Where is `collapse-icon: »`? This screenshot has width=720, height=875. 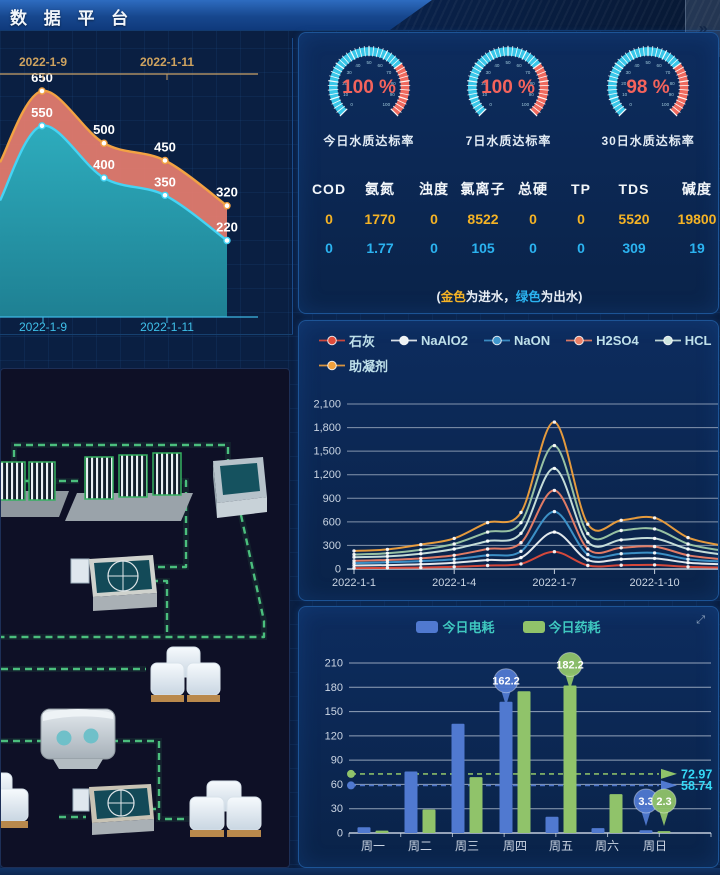 collapse-icon: » is located at coordinates (703, 28).